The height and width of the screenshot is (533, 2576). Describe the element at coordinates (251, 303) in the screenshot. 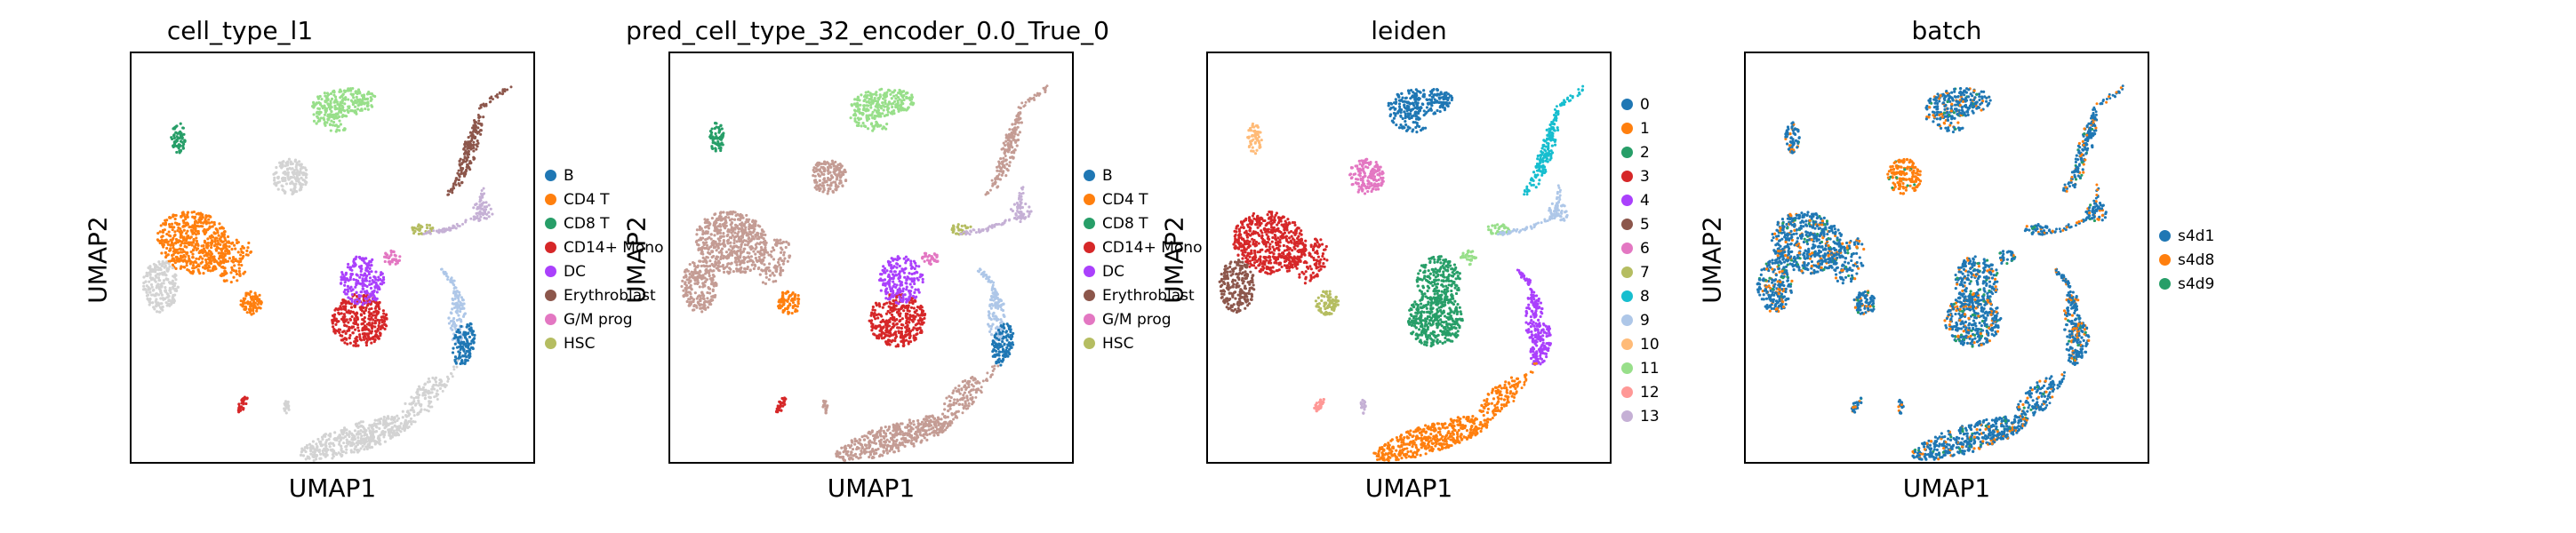

I see `cluster-c6` at that location.